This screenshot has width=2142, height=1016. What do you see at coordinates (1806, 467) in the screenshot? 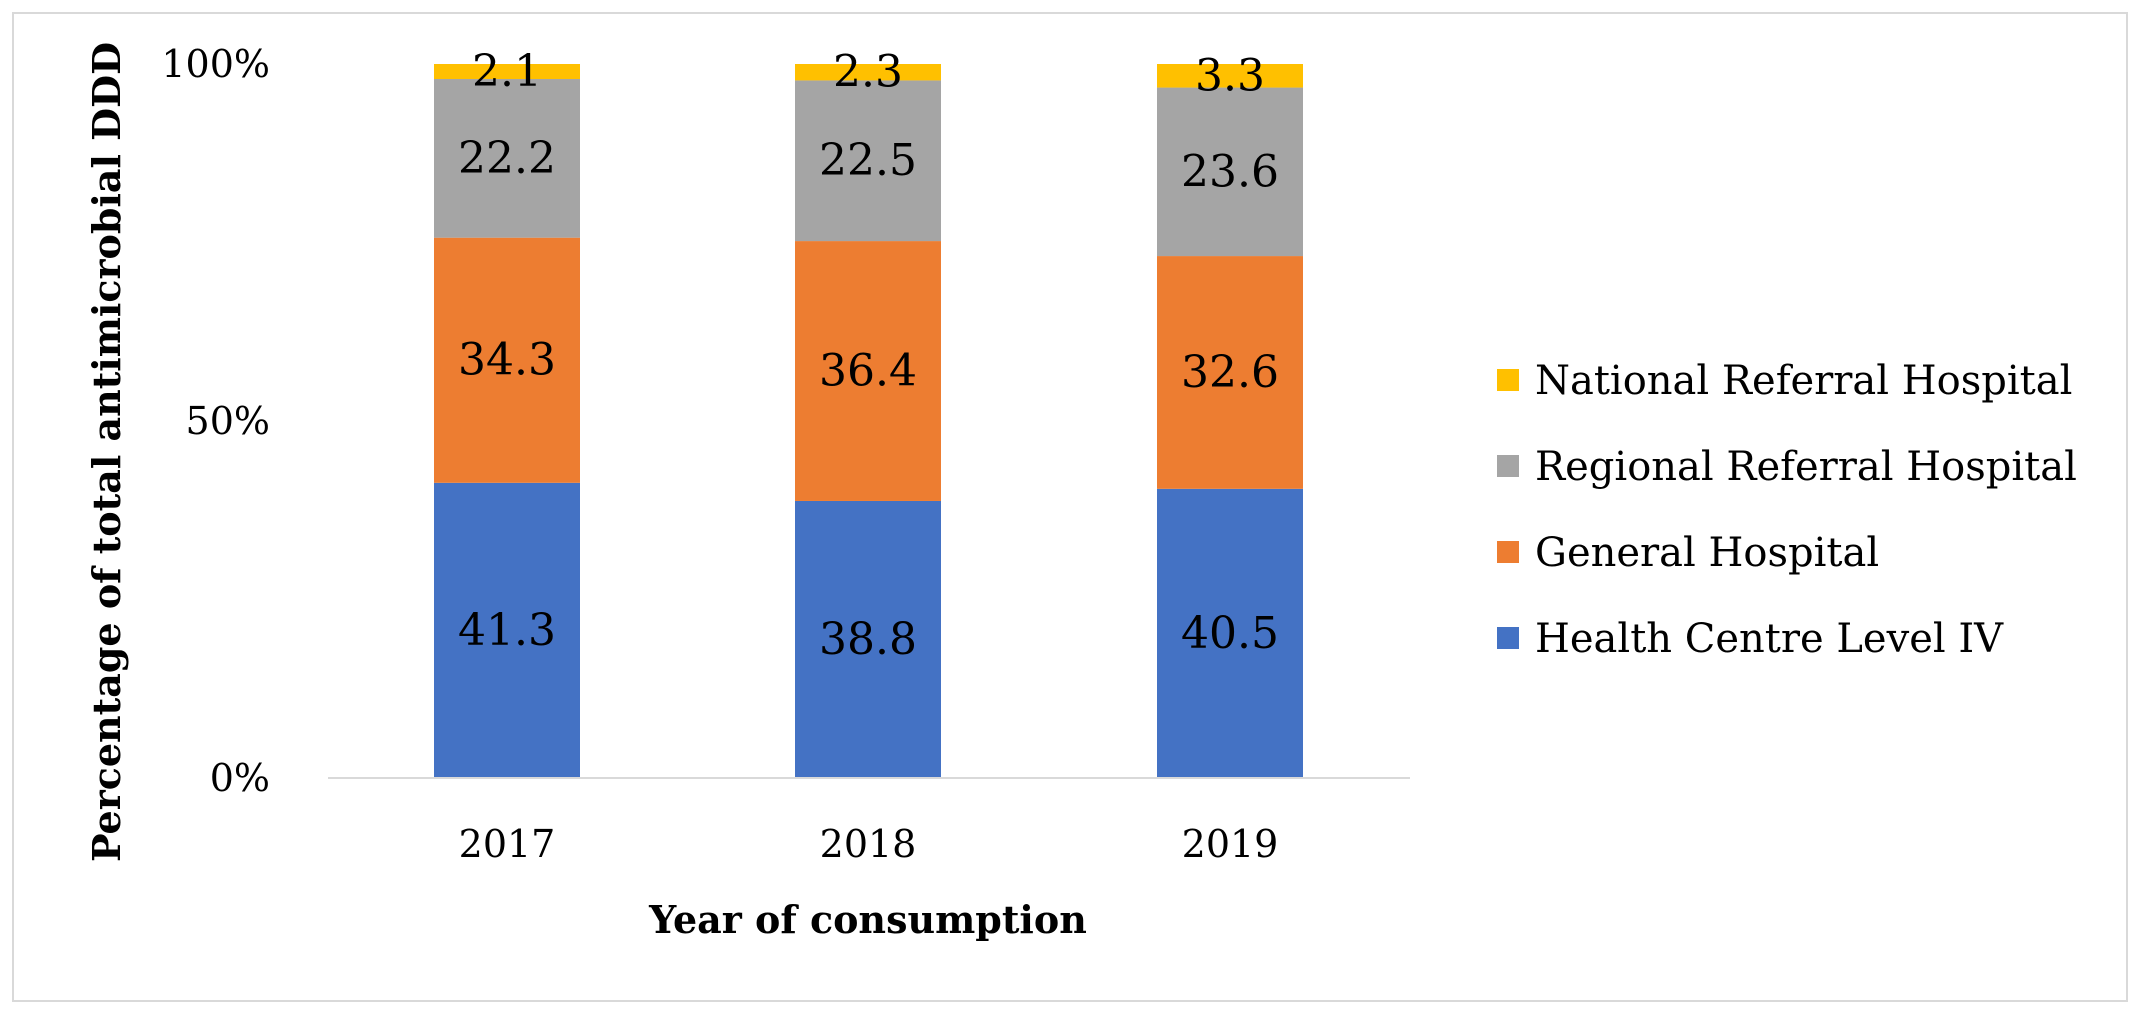
I see `legend-label-regional-referral-hospital: Regional Referral Hospital` at bounding box center [1806, 467].